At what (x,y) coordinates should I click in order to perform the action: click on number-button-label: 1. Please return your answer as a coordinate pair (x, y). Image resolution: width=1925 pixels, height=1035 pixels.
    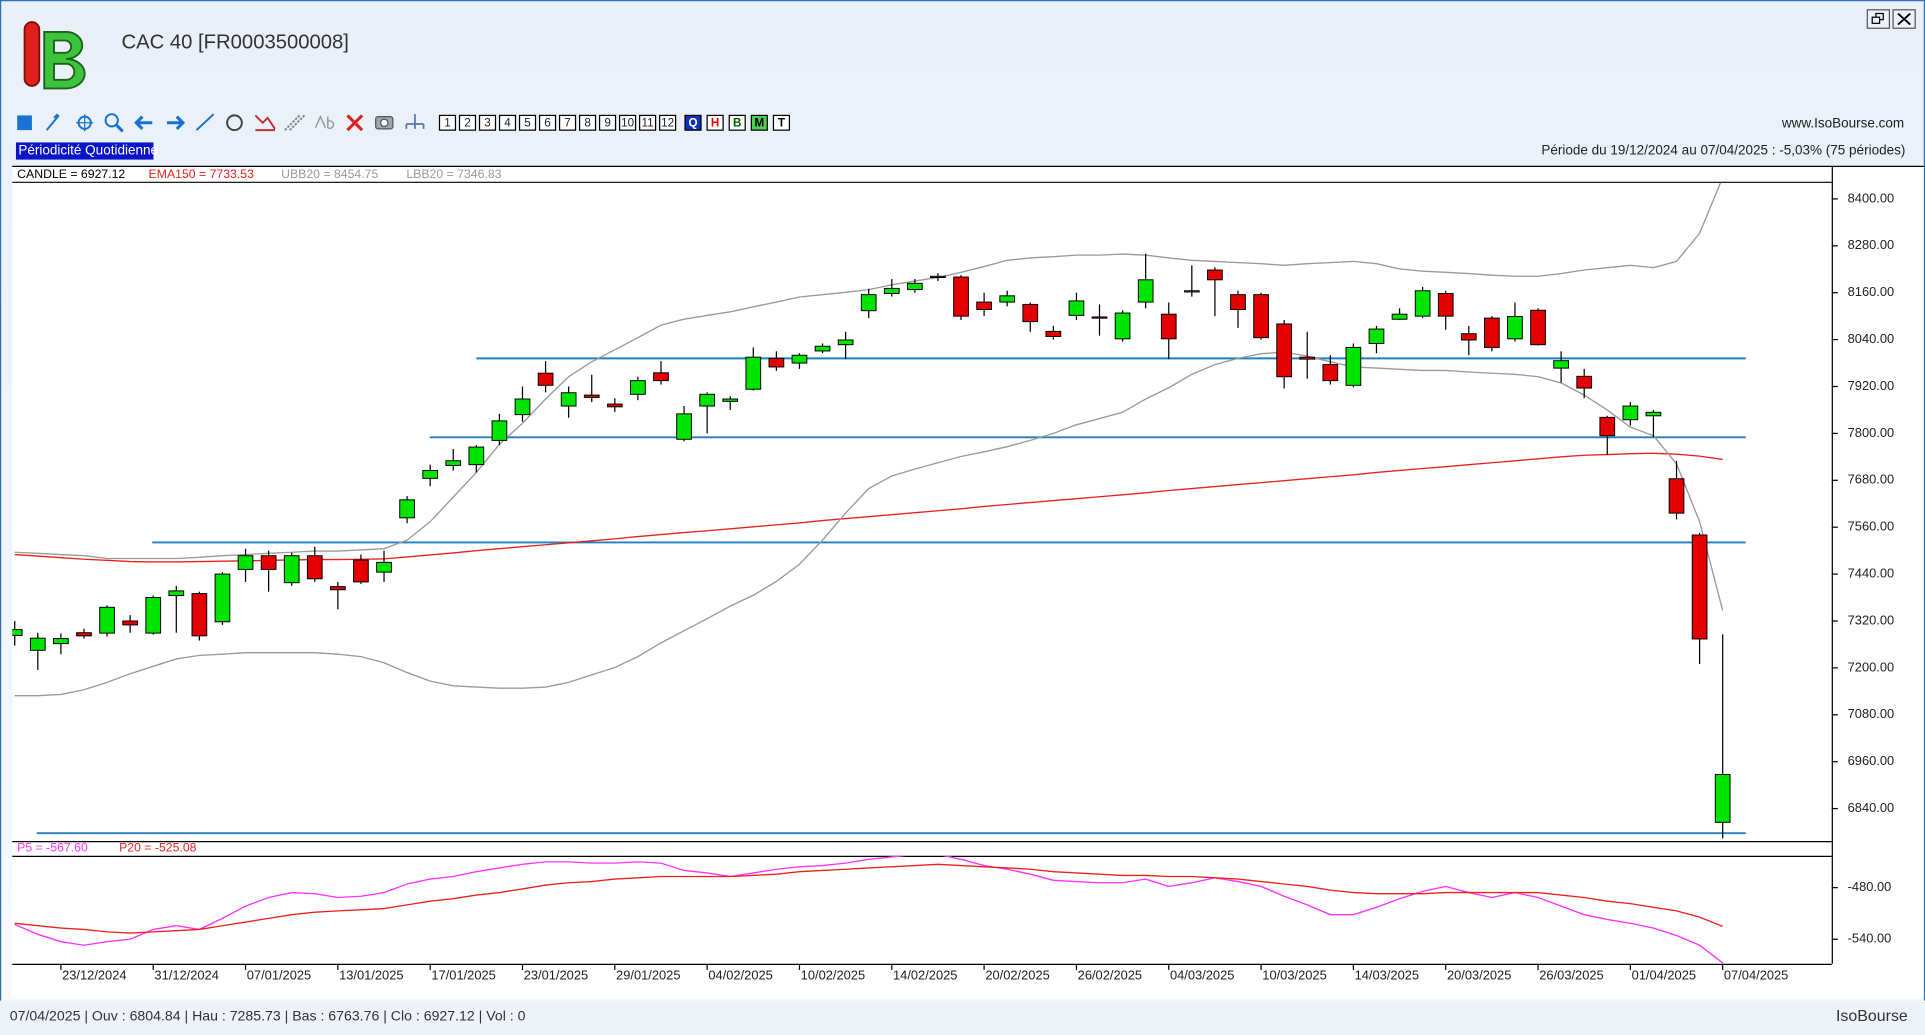
    Looking at the image, I should click on (447, 122).